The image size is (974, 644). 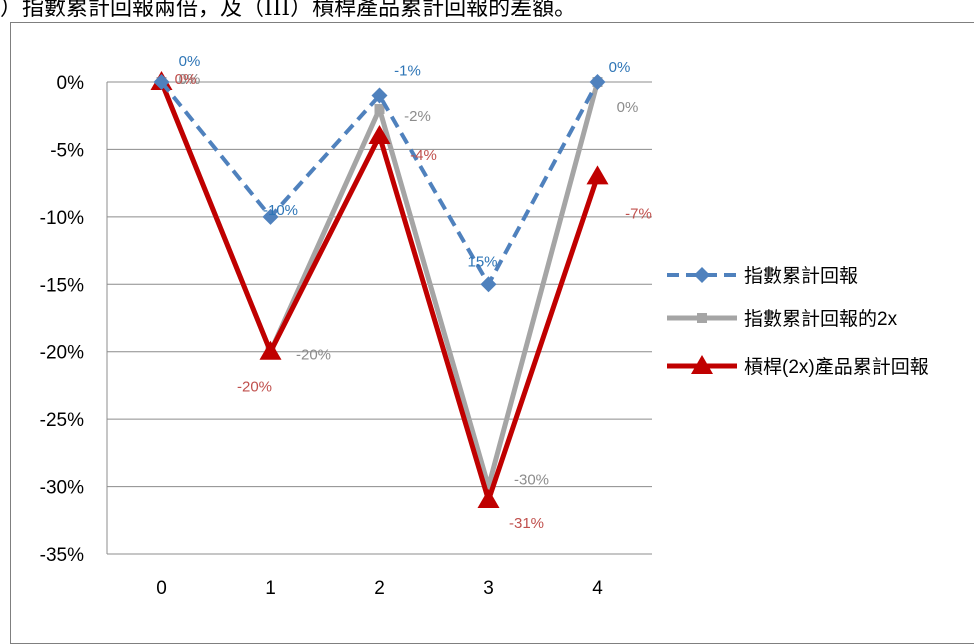 I want to click on y-tick-label: -25%, so click(x=62, y=420).